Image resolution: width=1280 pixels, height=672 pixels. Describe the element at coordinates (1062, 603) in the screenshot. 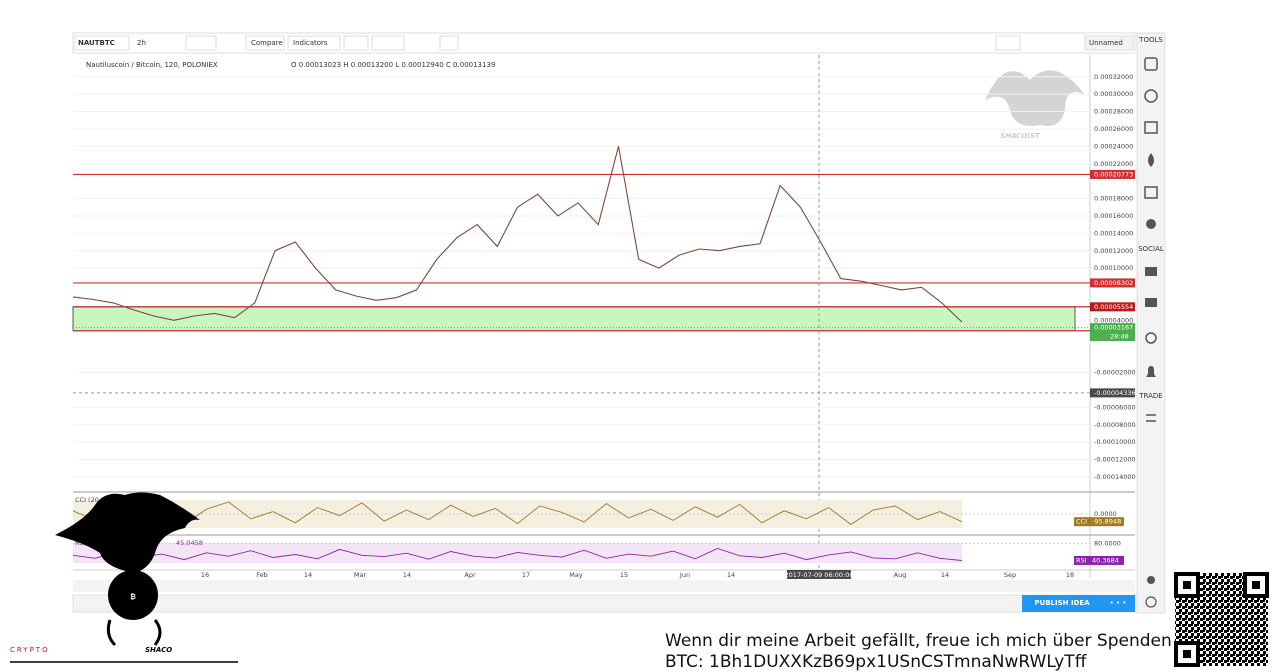

I see `publish-label: PUBLISH IDEA` at that location.